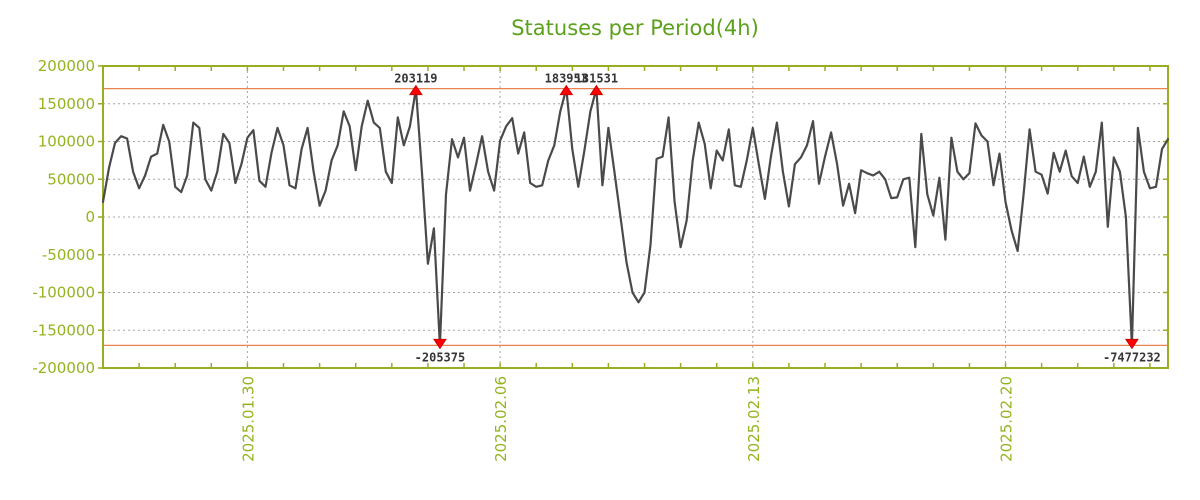 The height and width of the screenshot is (500, 1200). Describe the element at coordinates (68, 255) in the screenshot. I see `y-axis-tick-label: -50000` at that location.